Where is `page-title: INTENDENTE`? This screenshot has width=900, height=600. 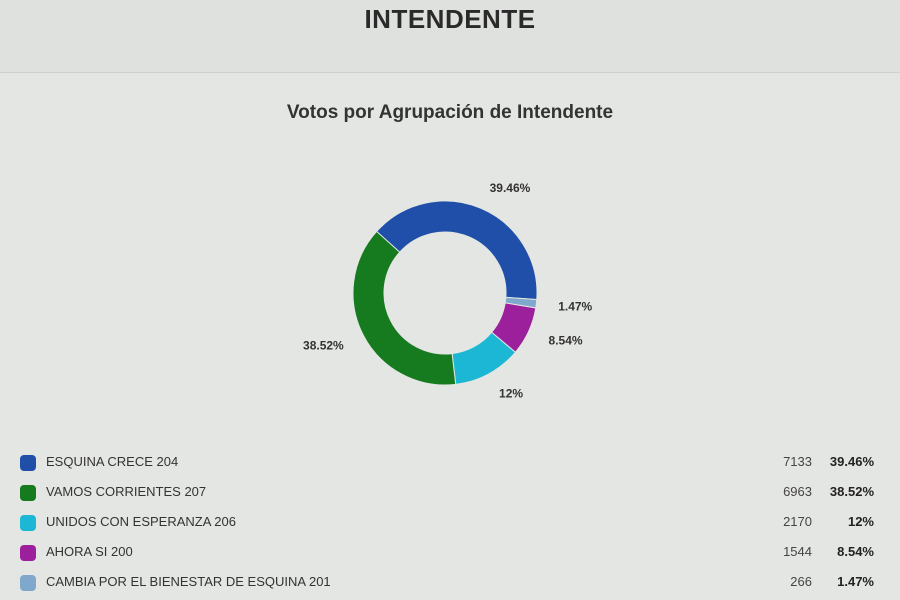
page-title: INTENDENTE is located at coordinates (450, 19).